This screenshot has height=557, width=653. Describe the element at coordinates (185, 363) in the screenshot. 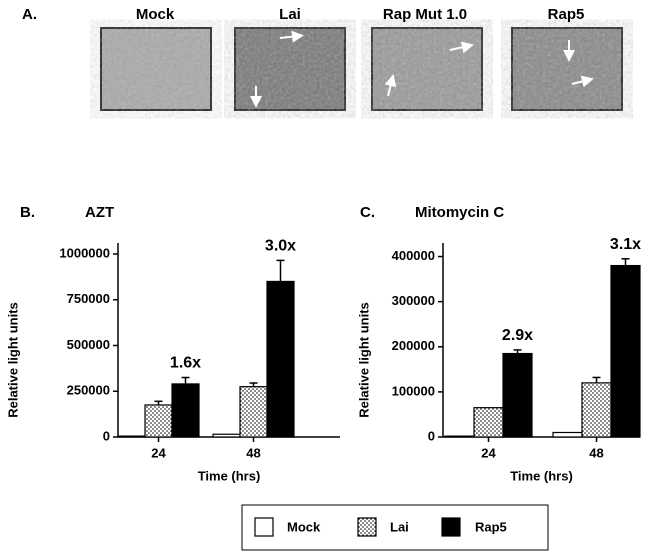

I see `annotation: 1.6x` at that location.